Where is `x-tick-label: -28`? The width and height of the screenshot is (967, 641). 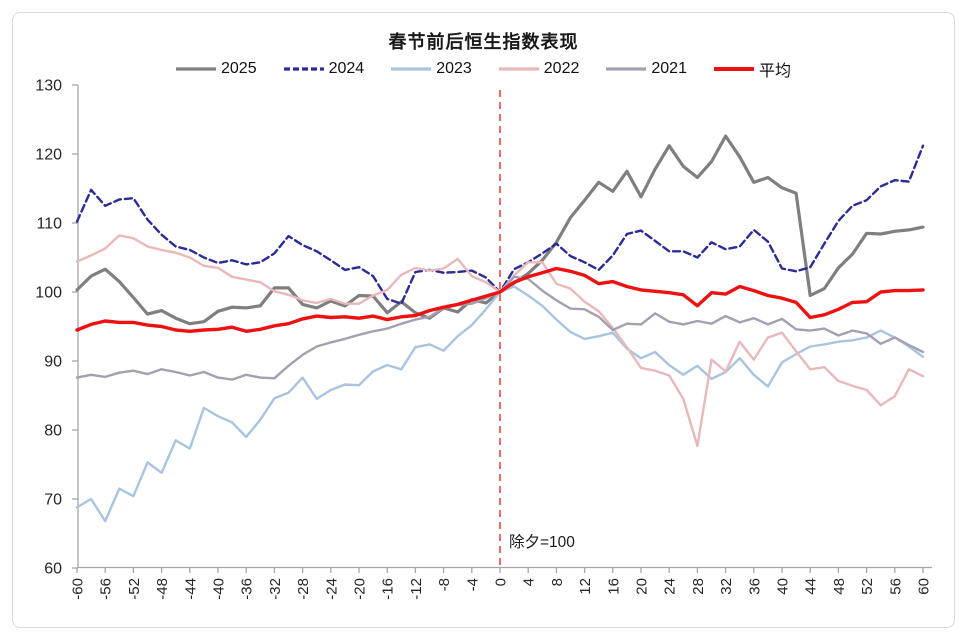
x-tick-label: -28 is located at coordinates (303, 589).